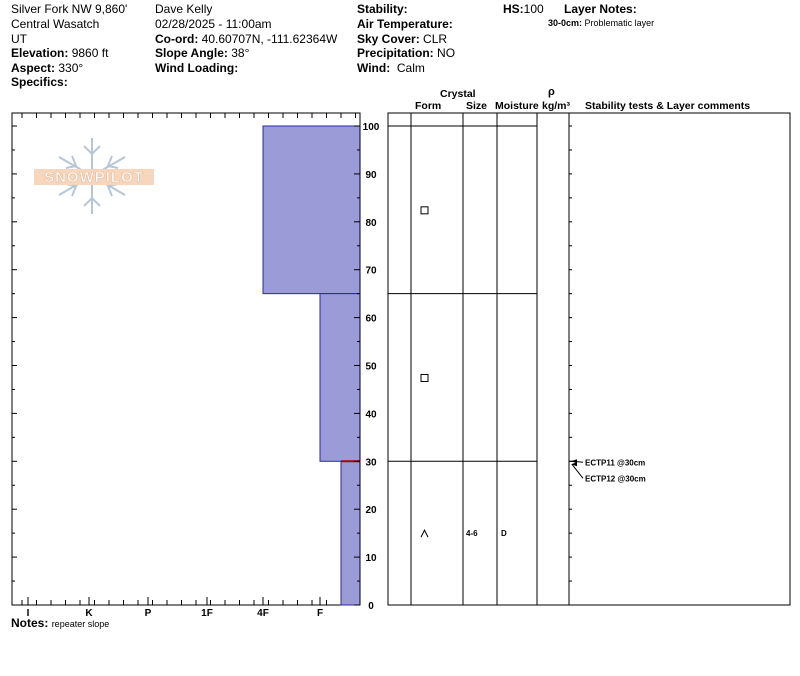 The width and height of the screenshot is (800, 676). What do you see at coordinates (269, 39) in the screenshot?
I see `coord-value: 40.60707N, -111.62364W` at bounding box center [269, 39].